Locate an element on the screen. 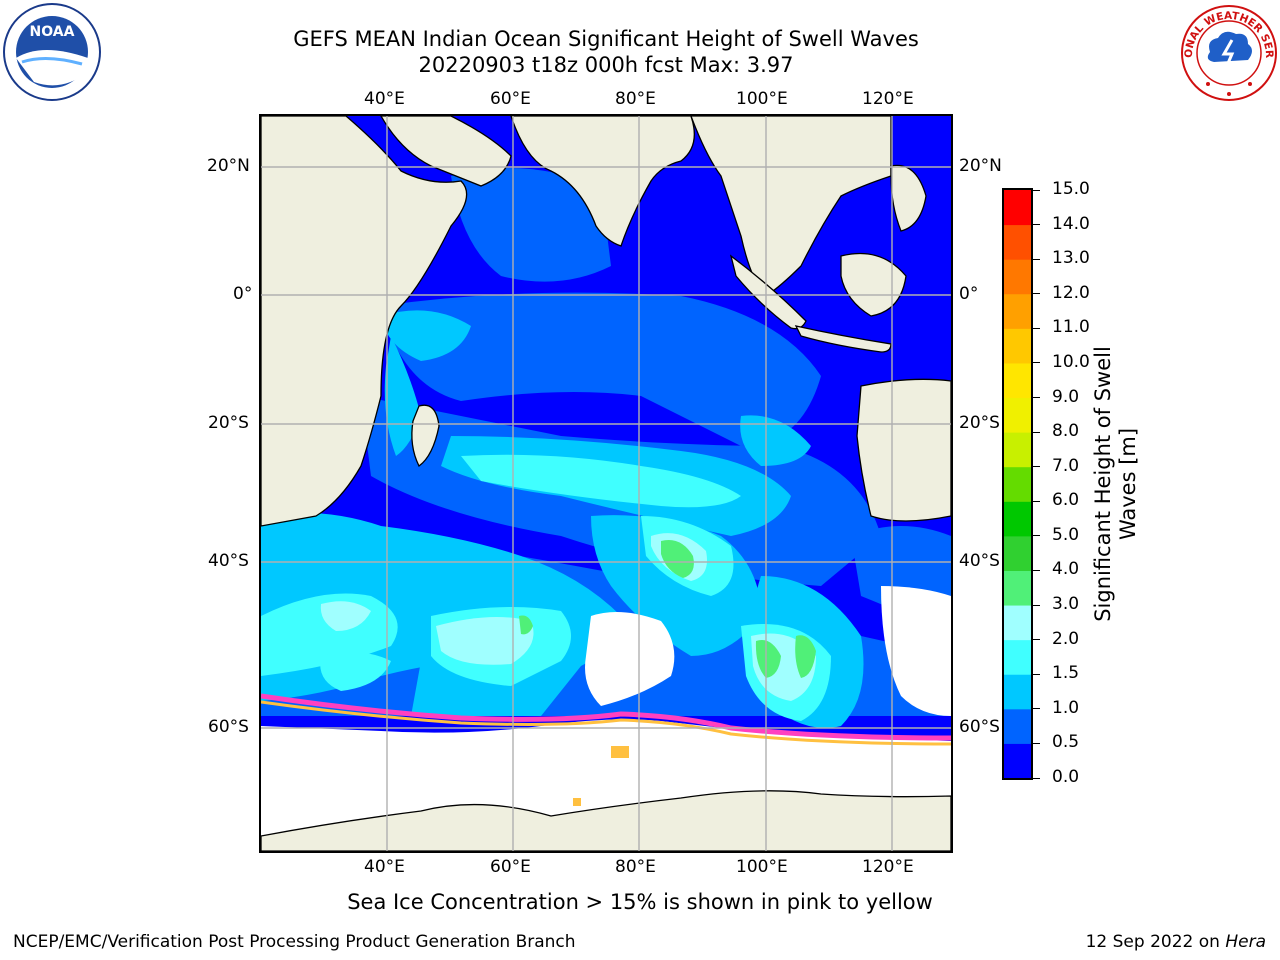 The height and width of the screenshot is (960, 1280). lon-label-bottom-60e: 60°E is located at coordinates (510, 867).